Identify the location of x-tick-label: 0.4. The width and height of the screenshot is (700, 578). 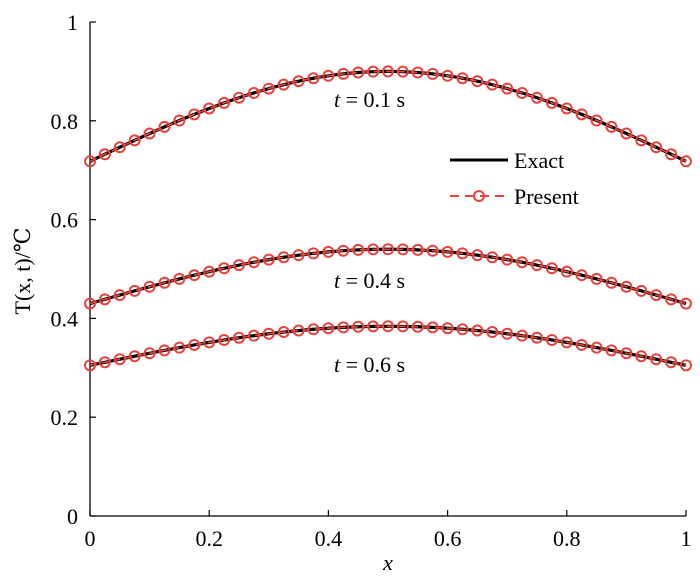
(329, 538).